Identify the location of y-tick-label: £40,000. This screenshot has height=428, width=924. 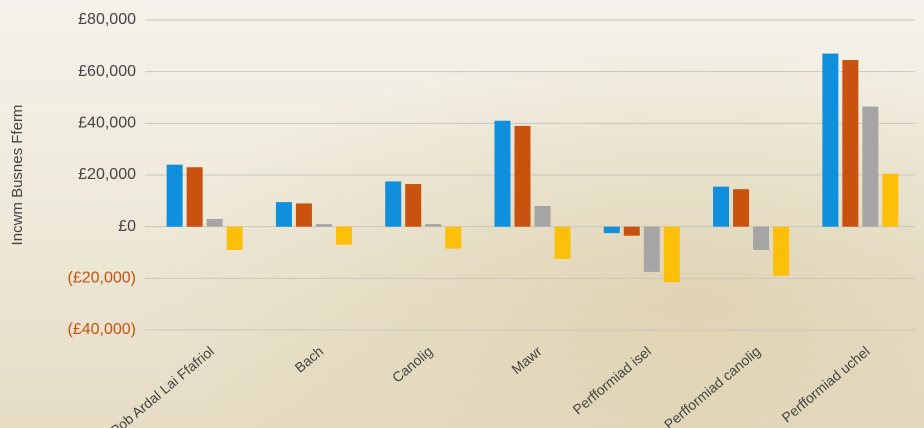
(107, 123).